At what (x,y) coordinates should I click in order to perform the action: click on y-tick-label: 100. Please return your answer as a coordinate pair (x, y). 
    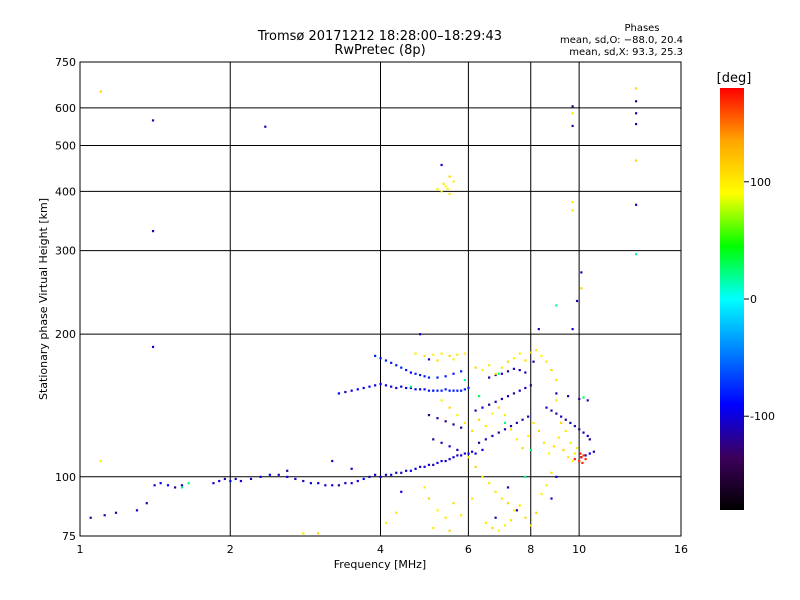
    Looking at the image, I should click on (65, 477).